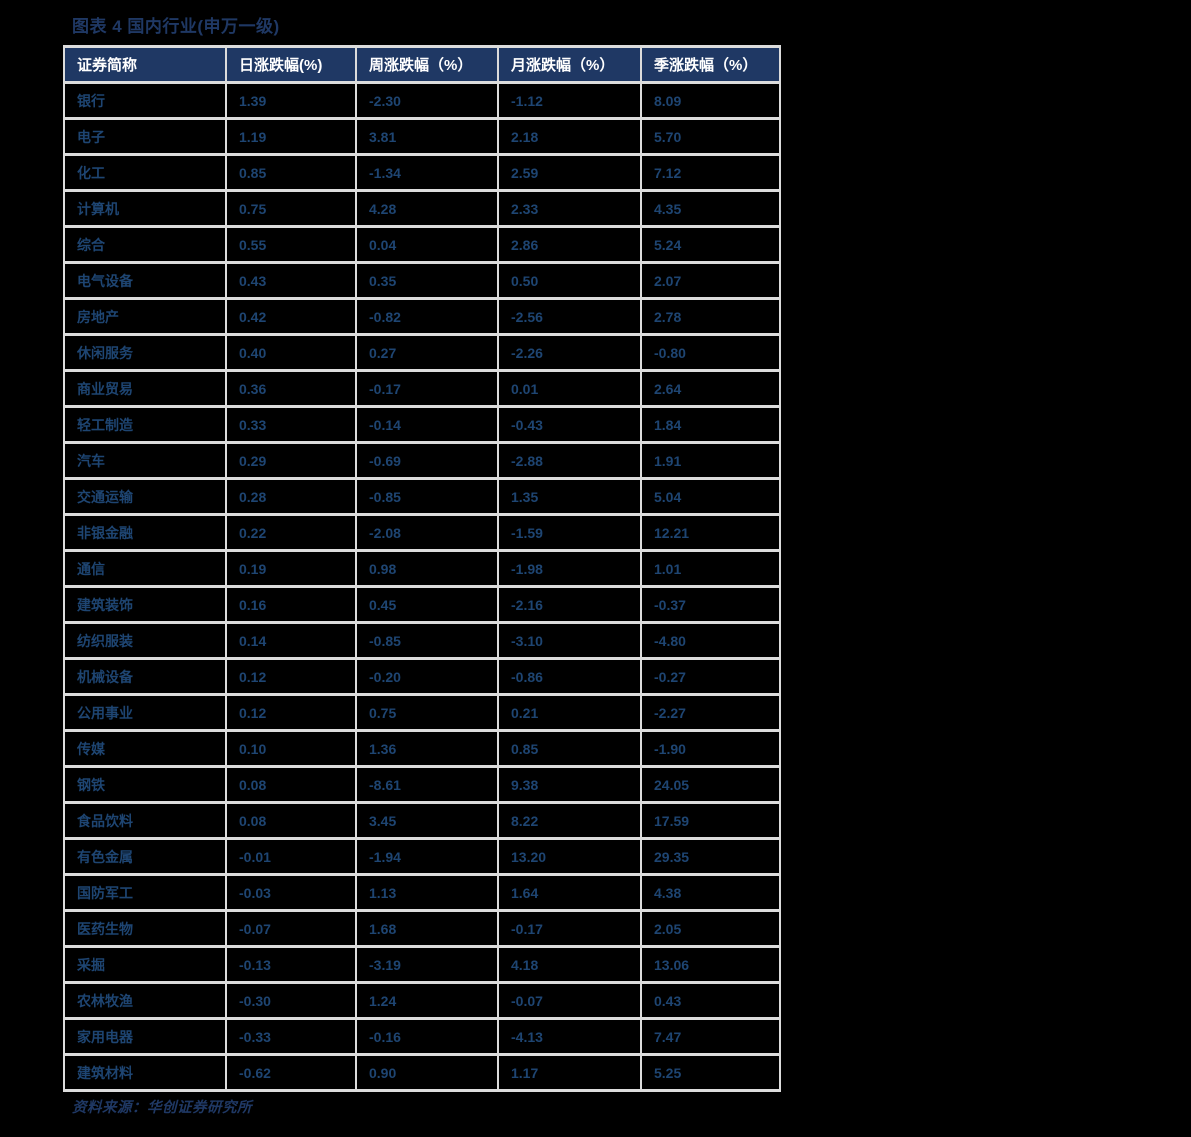 The width and height of the screenshot is (1191, 1137). Describe the element at coordinates (569, 316) in the screenshot. I see `change-value-cell: -2.56` at that location.